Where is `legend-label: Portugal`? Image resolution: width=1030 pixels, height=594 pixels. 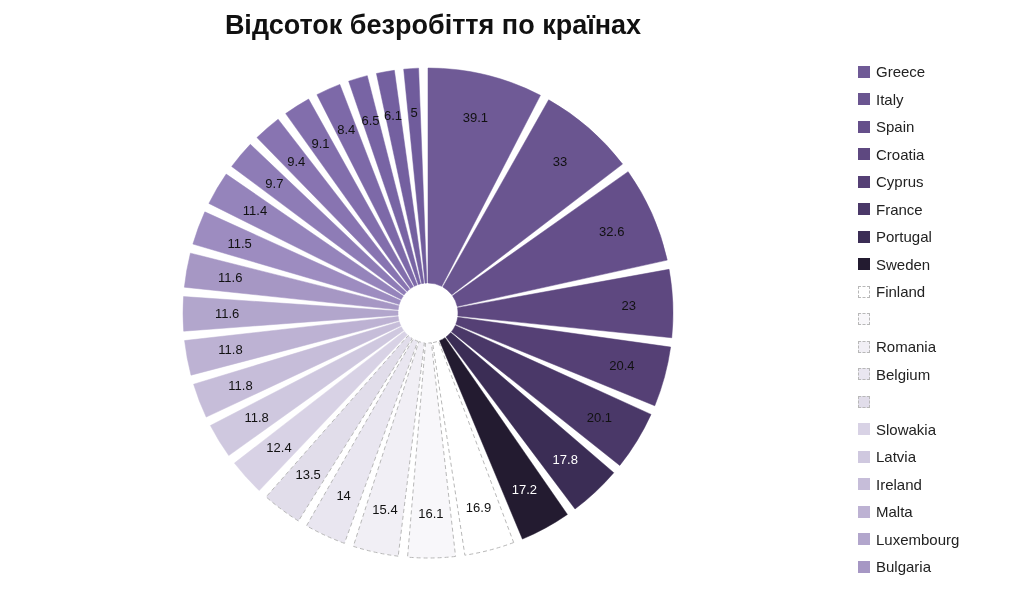 legend-label: Portugal is located at coordinates (904, 237).